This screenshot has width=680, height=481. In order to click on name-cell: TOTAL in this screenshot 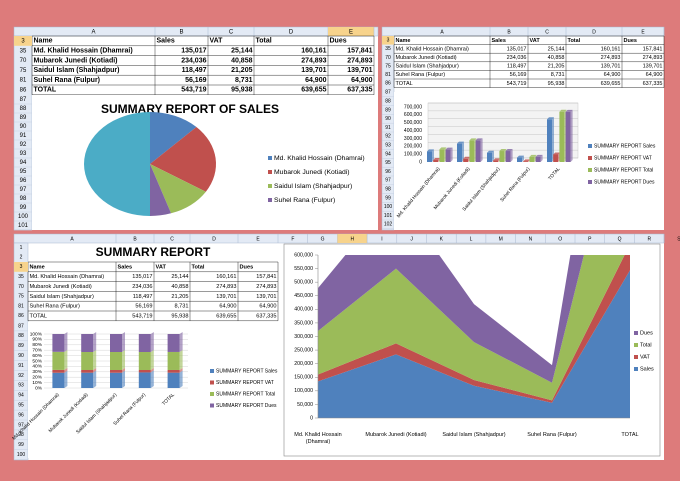, I will do `click(39, 316)`.